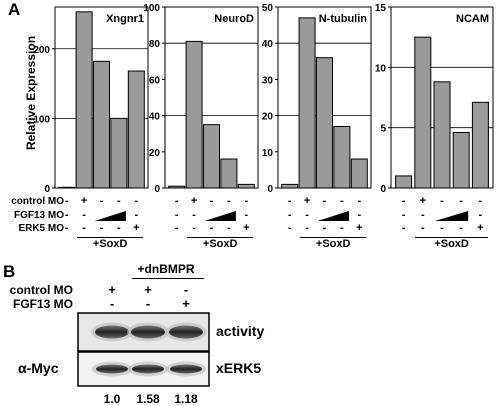 This screenshot has width=500, height=406. I want to click on y-tick-label: 100, so click(41, 119).